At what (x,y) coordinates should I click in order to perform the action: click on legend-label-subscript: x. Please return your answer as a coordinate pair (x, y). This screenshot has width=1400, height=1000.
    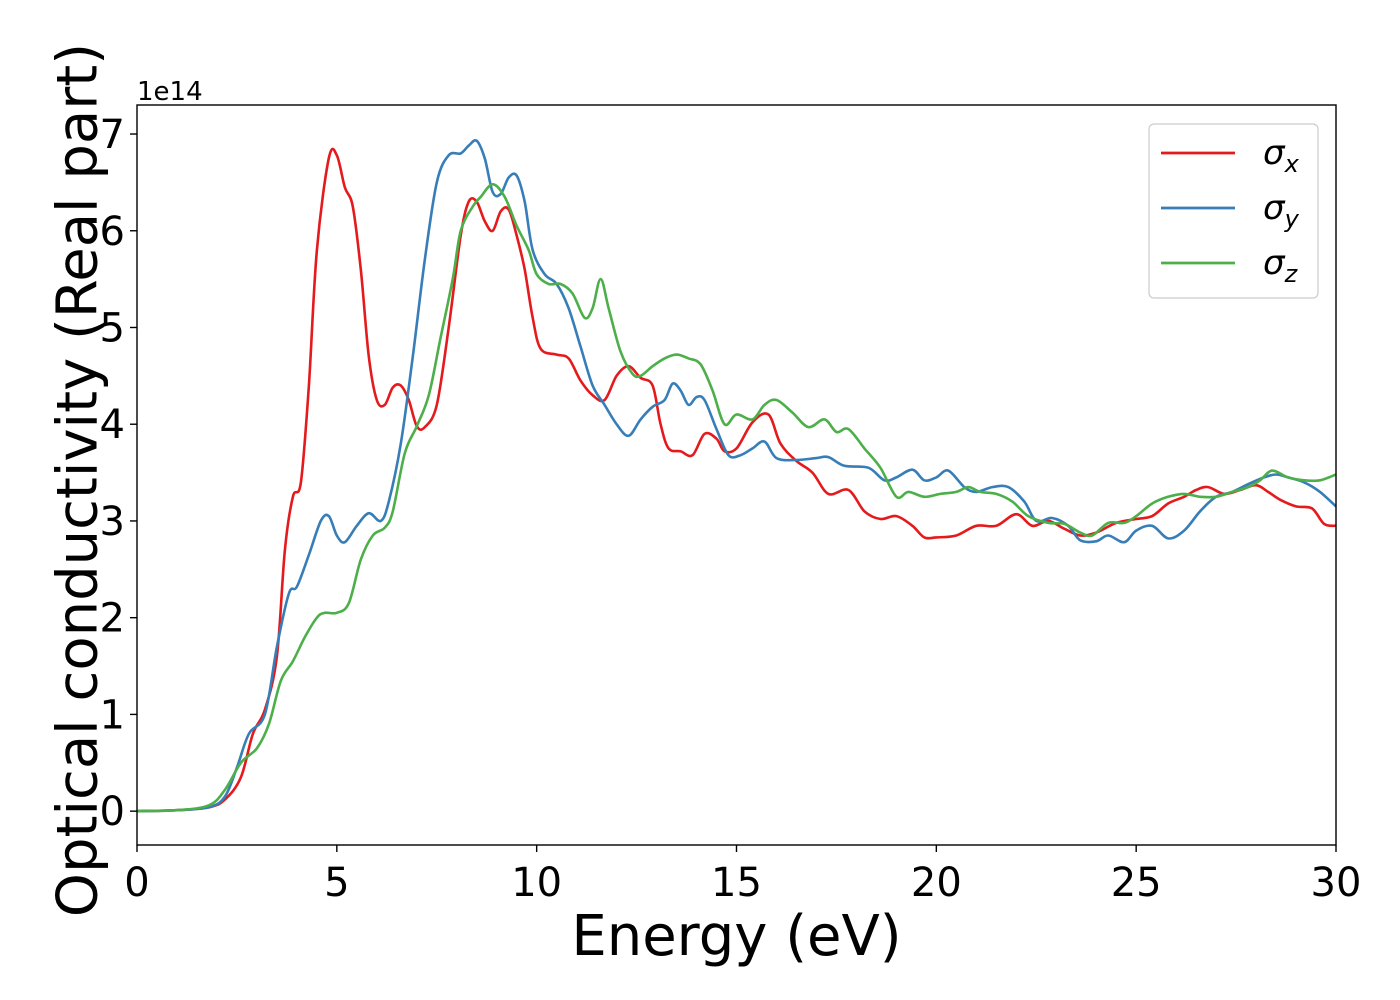
    Looking at the image, I should click on (1292, 164).